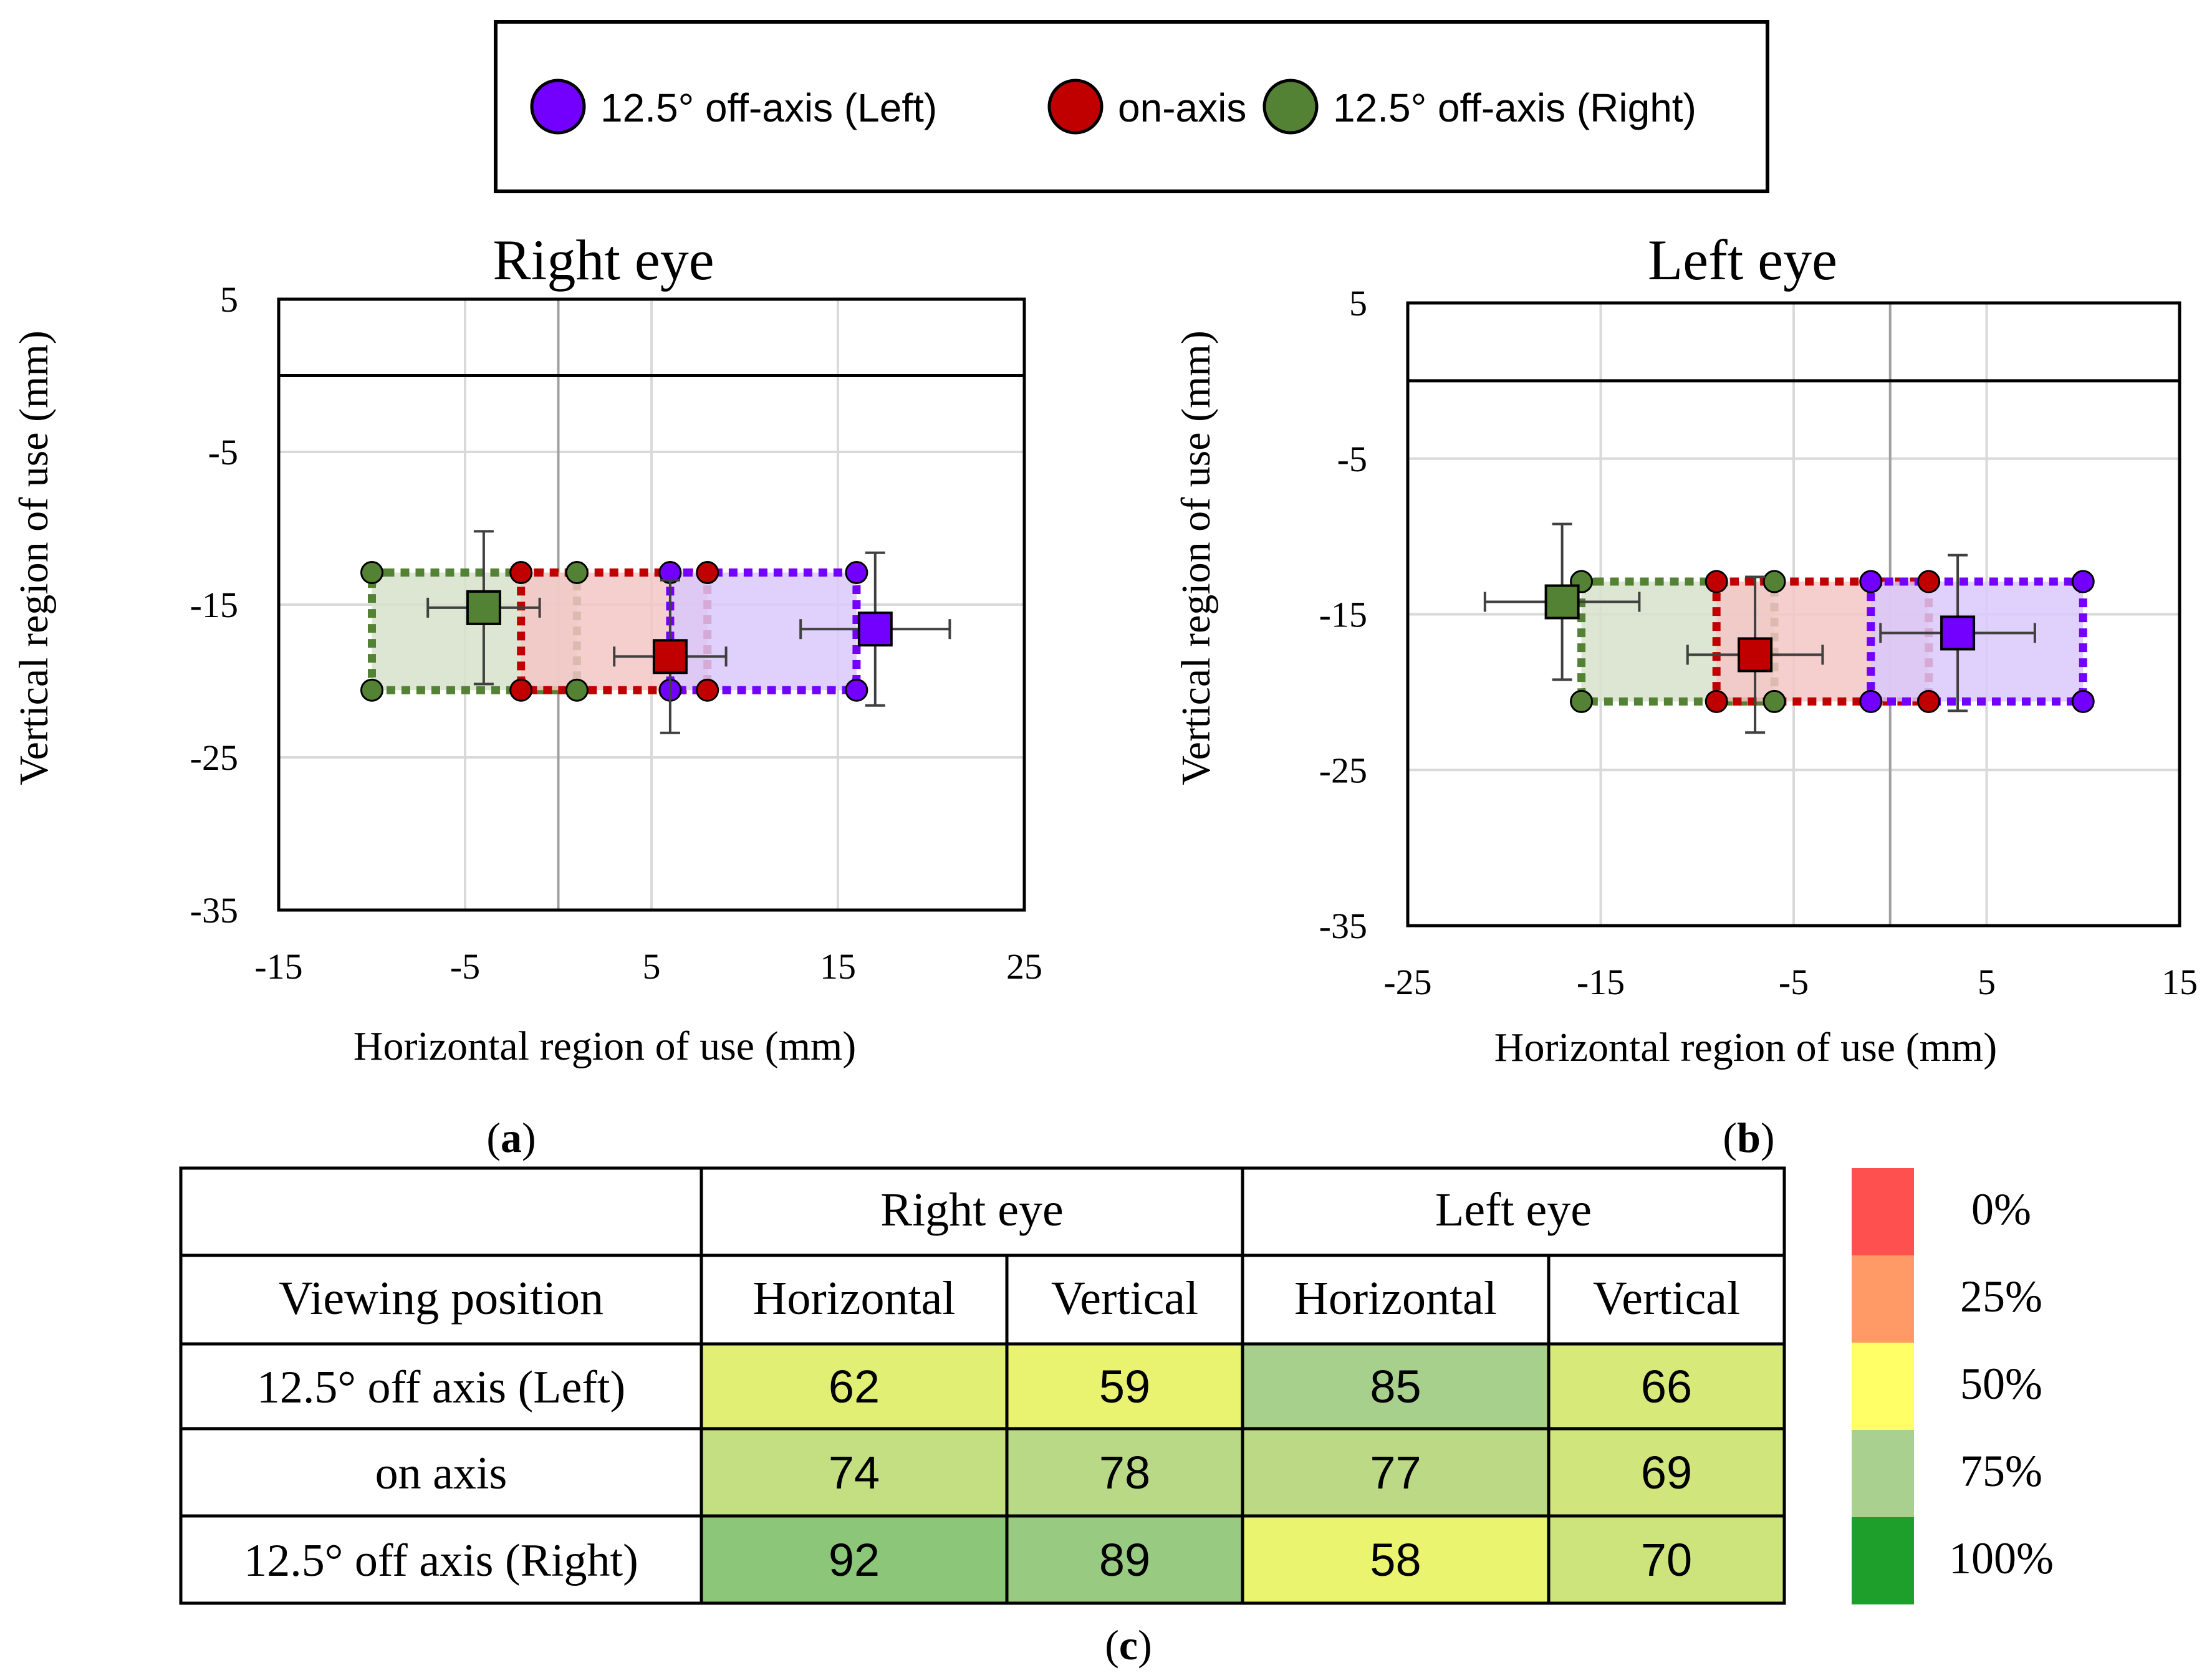  I want to click on table-row-label: on axis, so click(441, 1473).